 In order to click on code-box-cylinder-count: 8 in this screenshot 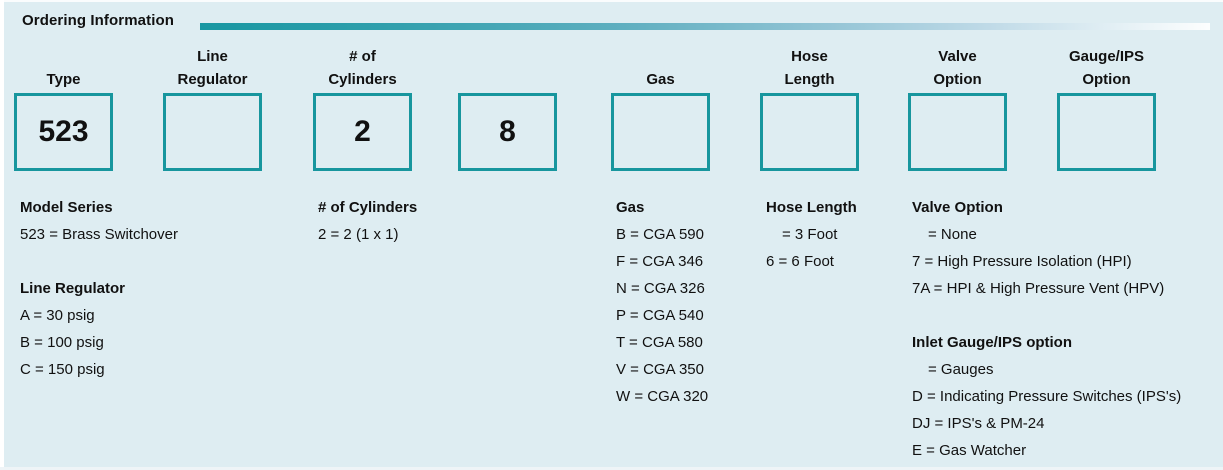, I will do `click(507, 132)`.